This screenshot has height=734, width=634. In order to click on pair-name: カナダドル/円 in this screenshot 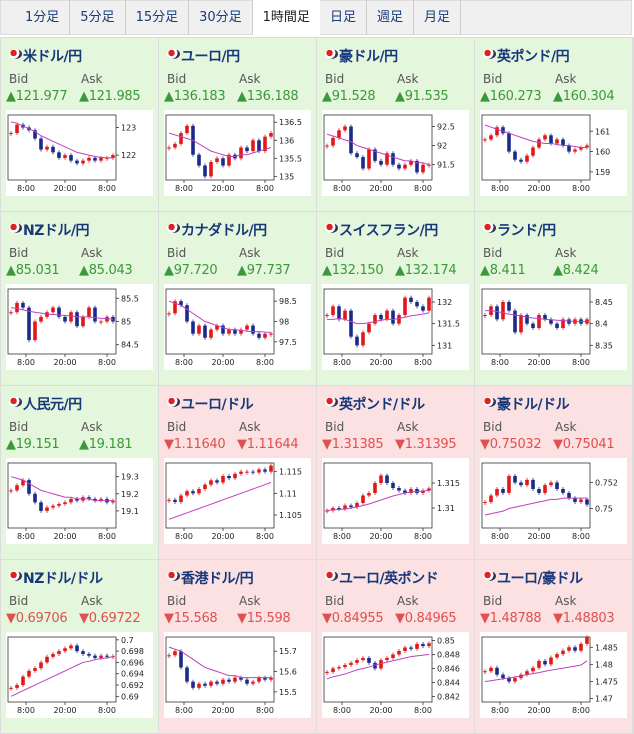, I will do `click(224, 231)`.